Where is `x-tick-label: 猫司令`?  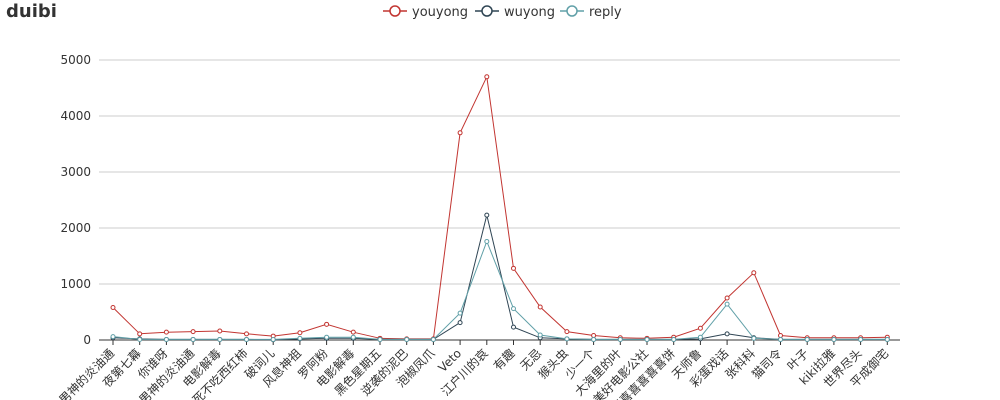
x-tick-label: 猫司令 is located at coordinates (767, 364).